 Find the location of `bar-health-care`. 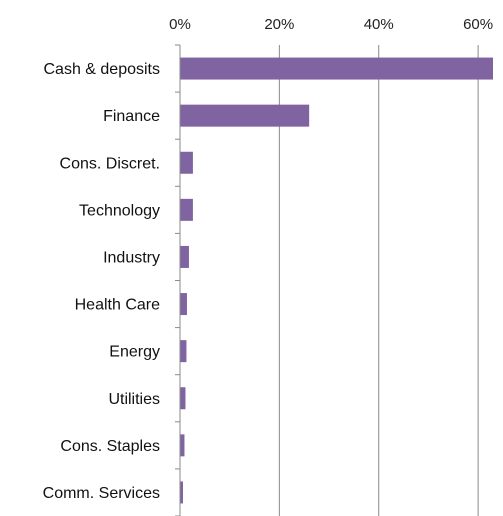

bar-health-care is located at coordinates (183, 304).